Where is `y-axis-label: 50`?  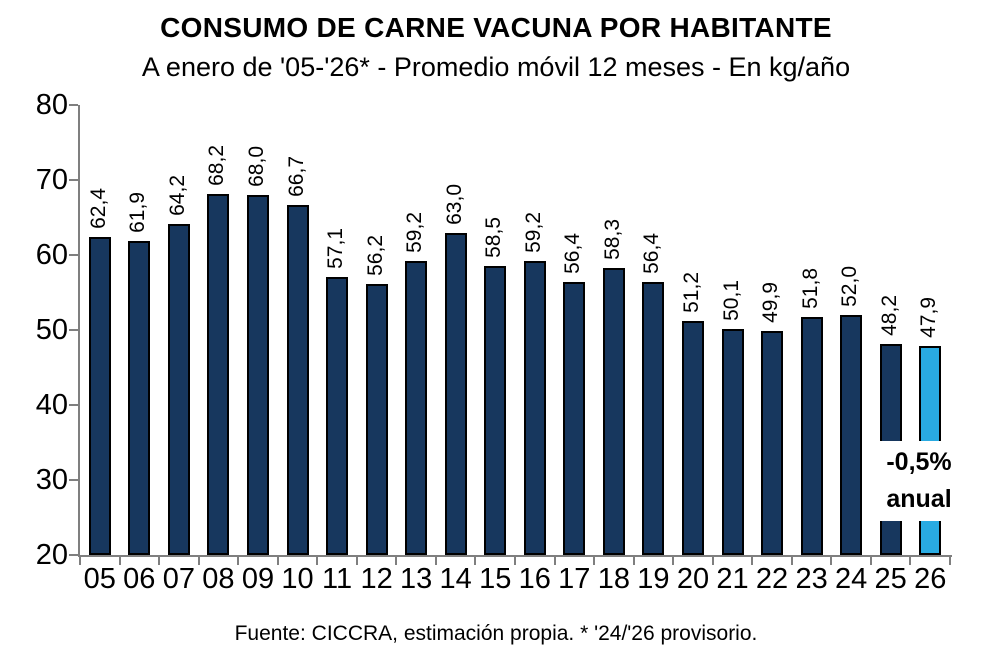
y-axis-label: 50 is located at coordinates (51, 330).